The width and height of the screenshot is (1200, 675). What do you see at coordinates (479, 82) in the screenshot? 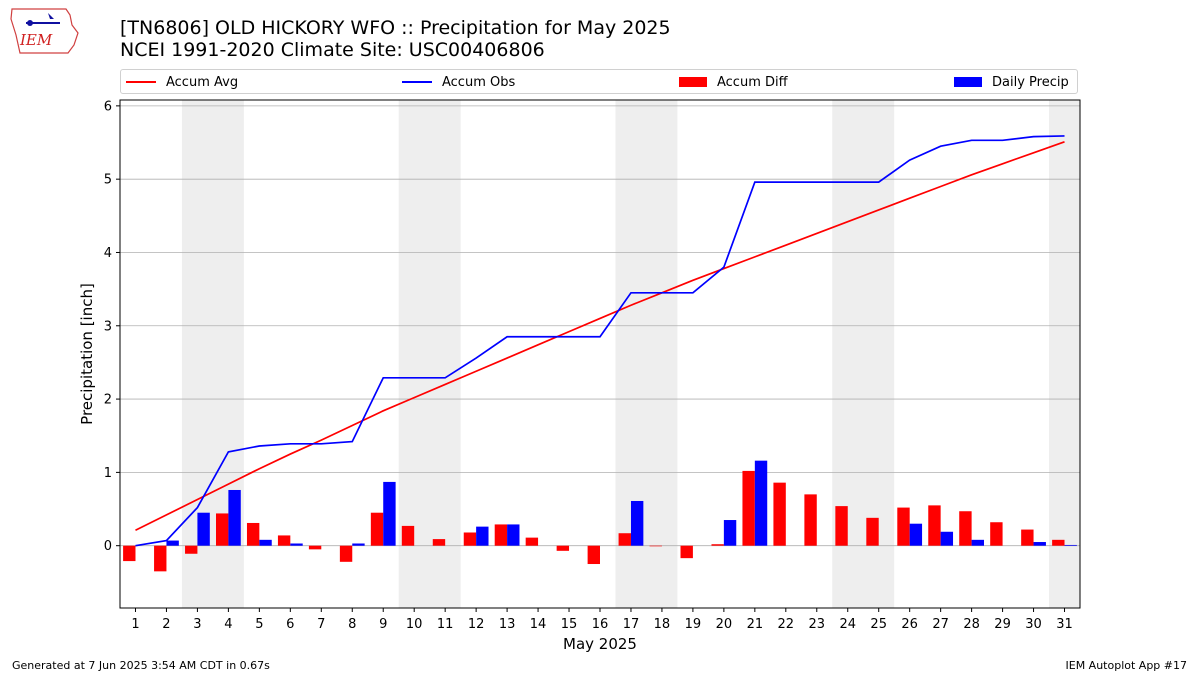
I see `legend-label-accum-obs: Accum Obs` at bounding box center [479, 82].